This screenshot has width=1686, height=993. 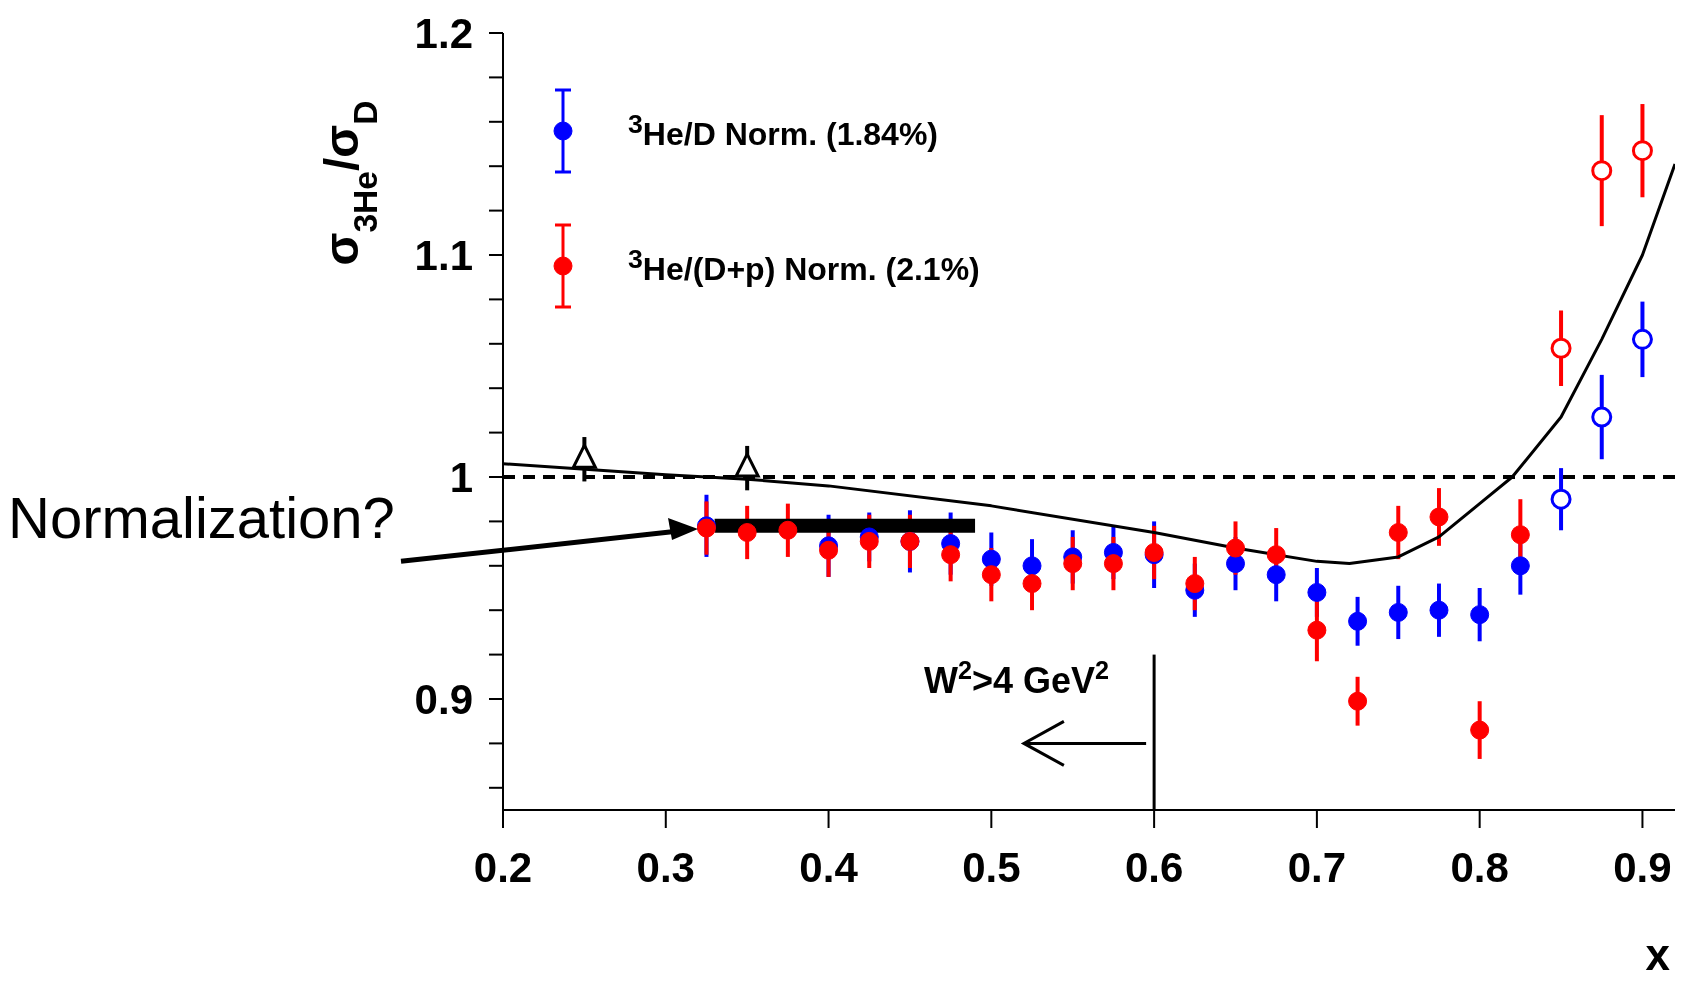 I want to click on y-tick-label: 0.9, so click(x=443, y=699).